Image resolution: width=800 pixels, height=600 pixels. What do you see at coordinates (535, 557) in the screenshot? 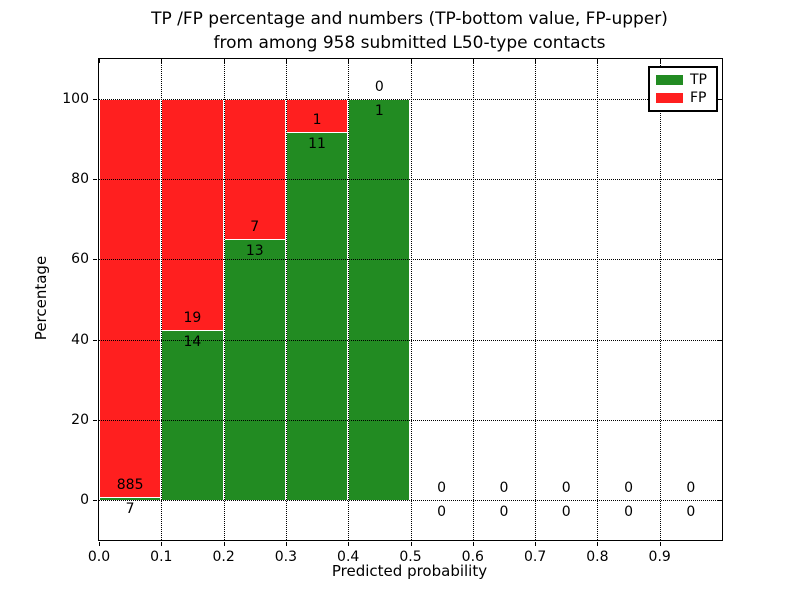
I see `x-tick-label: 0.7` at bounding box center [535, 557].